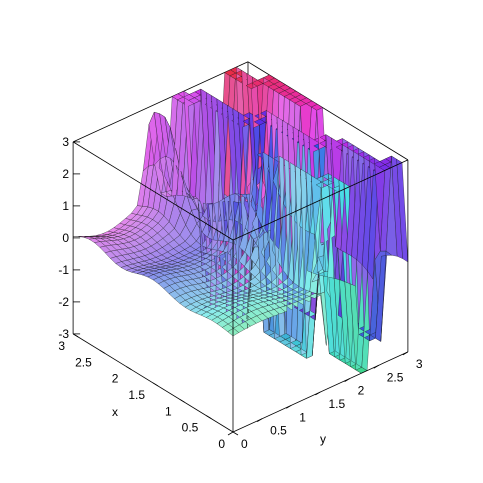 The image size is (483, 483). Describe the element at coordinates (136, 395) in the screenshot. I see `x-tick-label: 1.5` at that location.